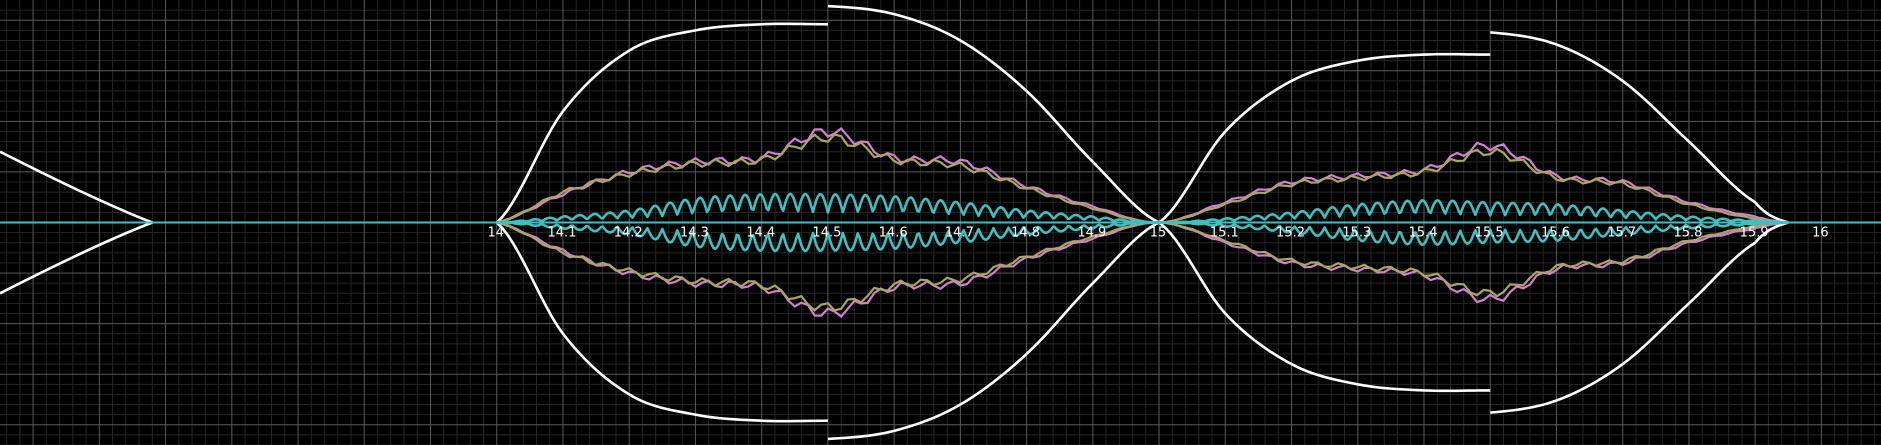 Image resolution: width=1881 pixels, height=445 pixels. I want to click on x-tick-label: 15.7, so click(1621, 233).